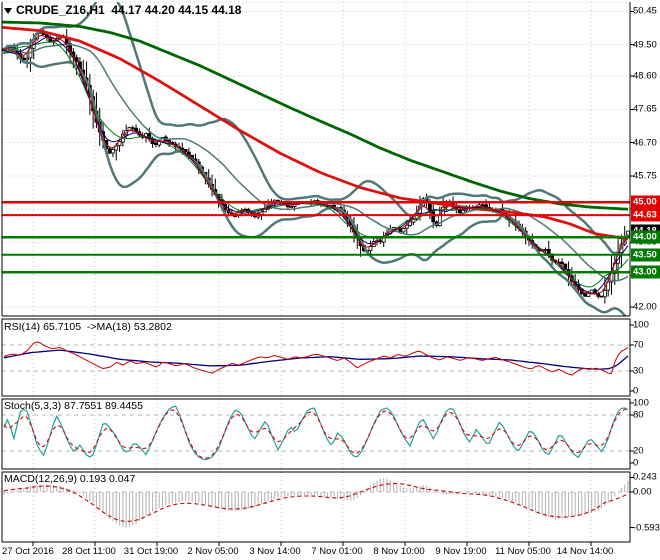  What do you see at coordinates (8, 11) in the screenshot?
I see `expand-triangle-icon` at bounding box center [8, 11].